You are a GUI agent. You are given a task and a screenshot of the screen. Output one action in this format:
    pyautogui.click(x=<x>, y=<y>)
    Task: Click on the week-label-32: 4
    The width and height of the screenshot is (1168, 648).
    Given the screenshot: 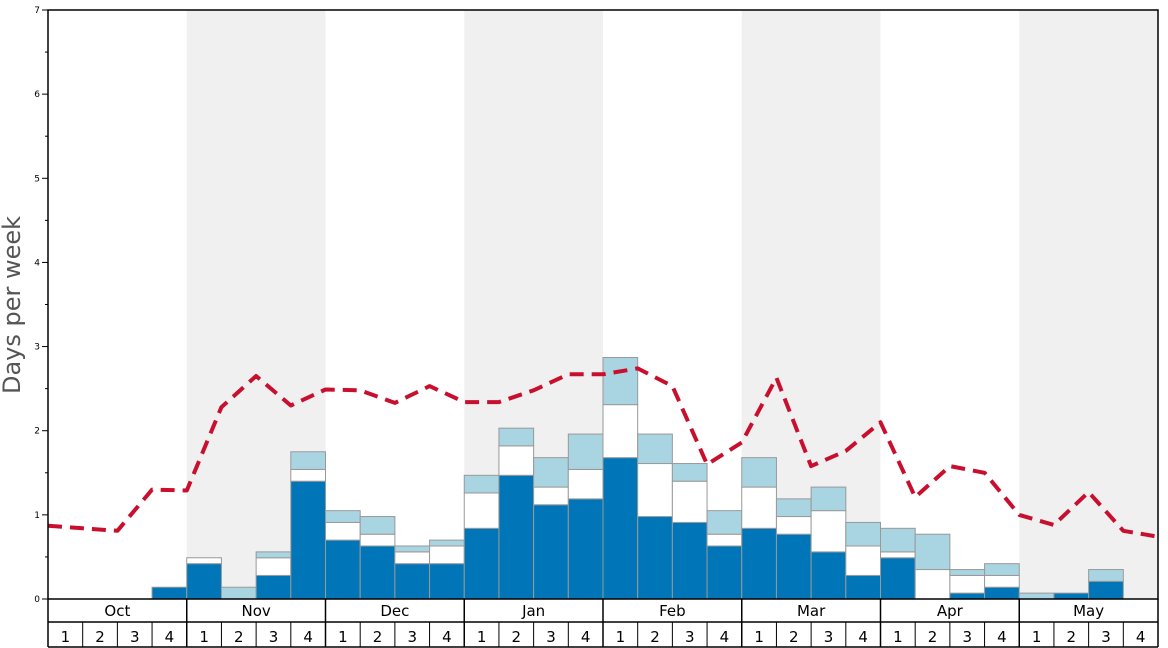 What is the action you would take?
    pyautogui.click(x=1141, y=637)
    